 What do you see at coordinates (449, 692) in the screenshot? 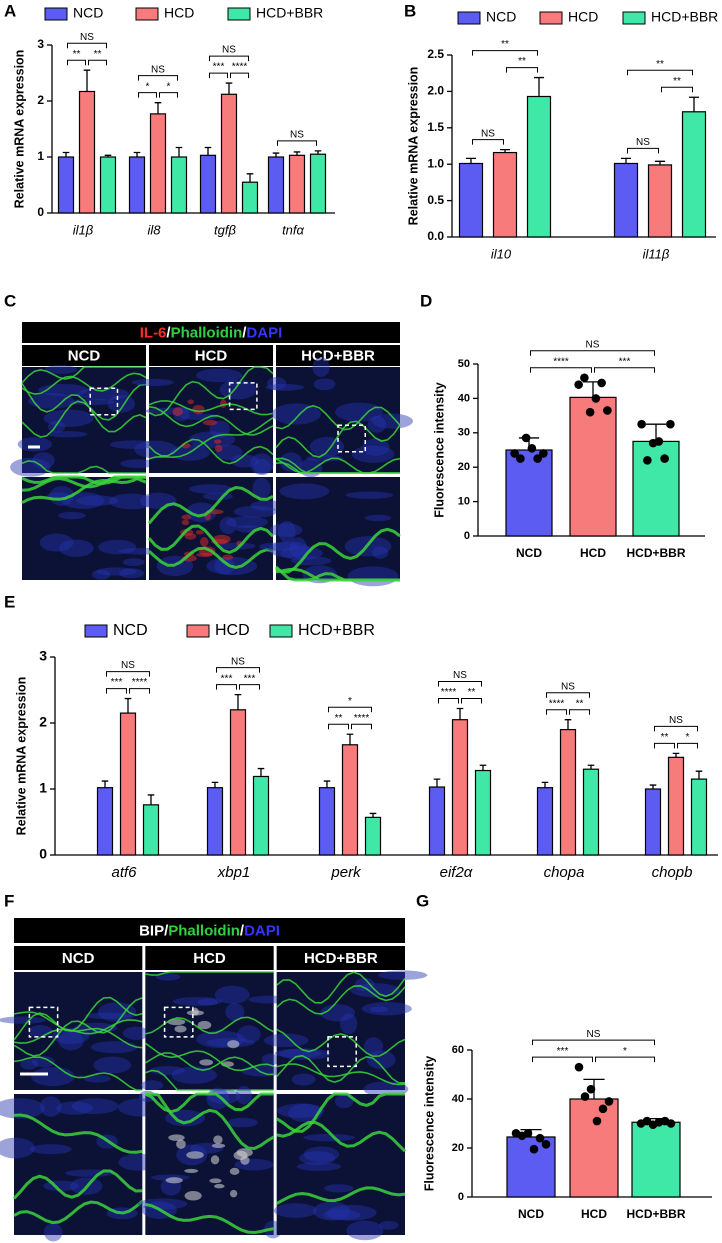
I see `significance-label: ****` at bounding box center [449, 692].